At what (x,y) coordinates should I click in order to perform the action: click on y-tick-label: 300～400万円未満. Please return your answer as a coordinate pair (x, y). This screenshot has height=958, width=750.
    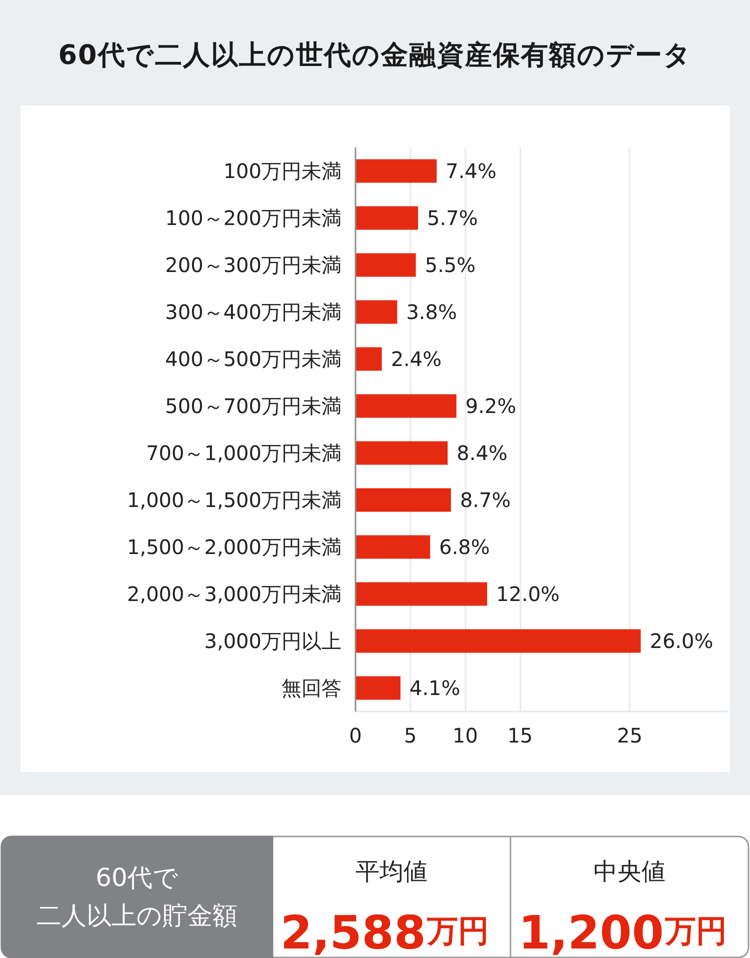
    Looking at the image, I should click on (253, 312).